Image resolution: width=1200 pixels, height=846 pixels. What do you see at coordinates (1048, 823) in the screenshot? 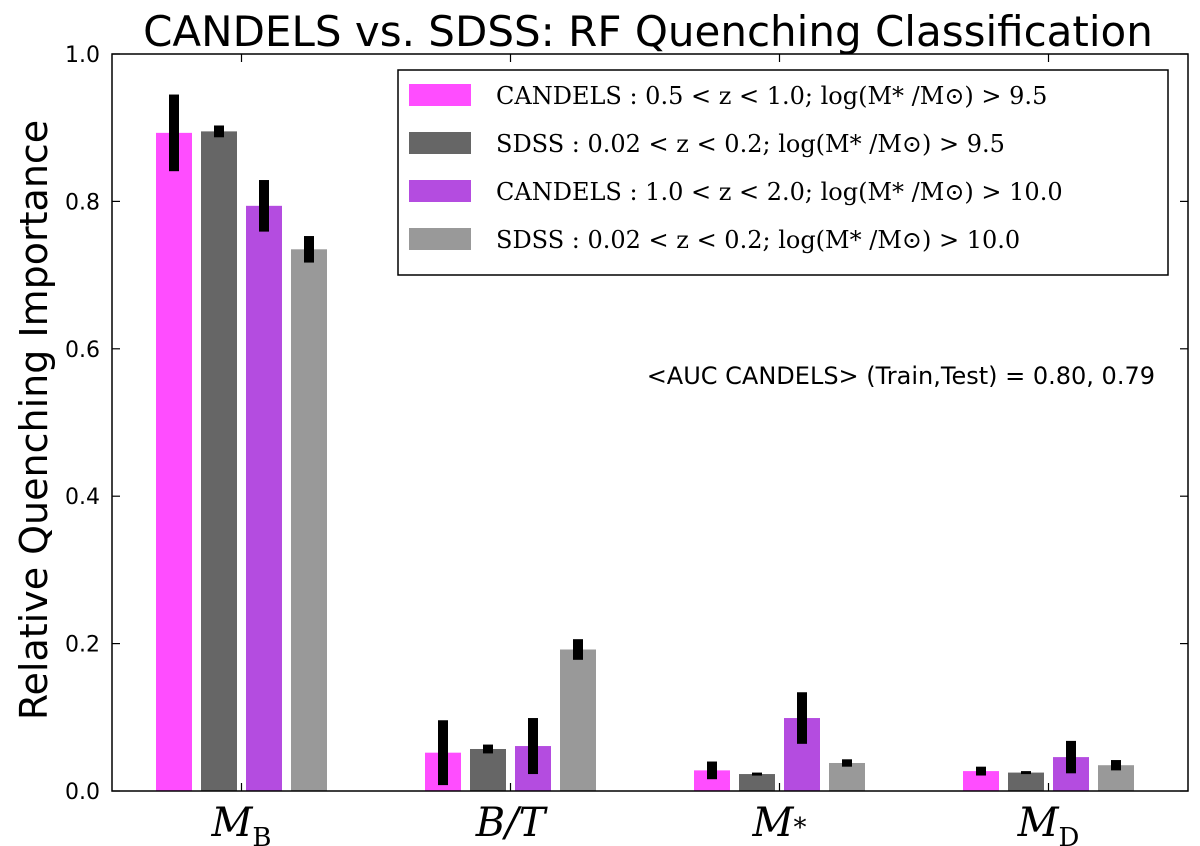
I see `x-tick-label: MD` at bounding box center [1048, 823].